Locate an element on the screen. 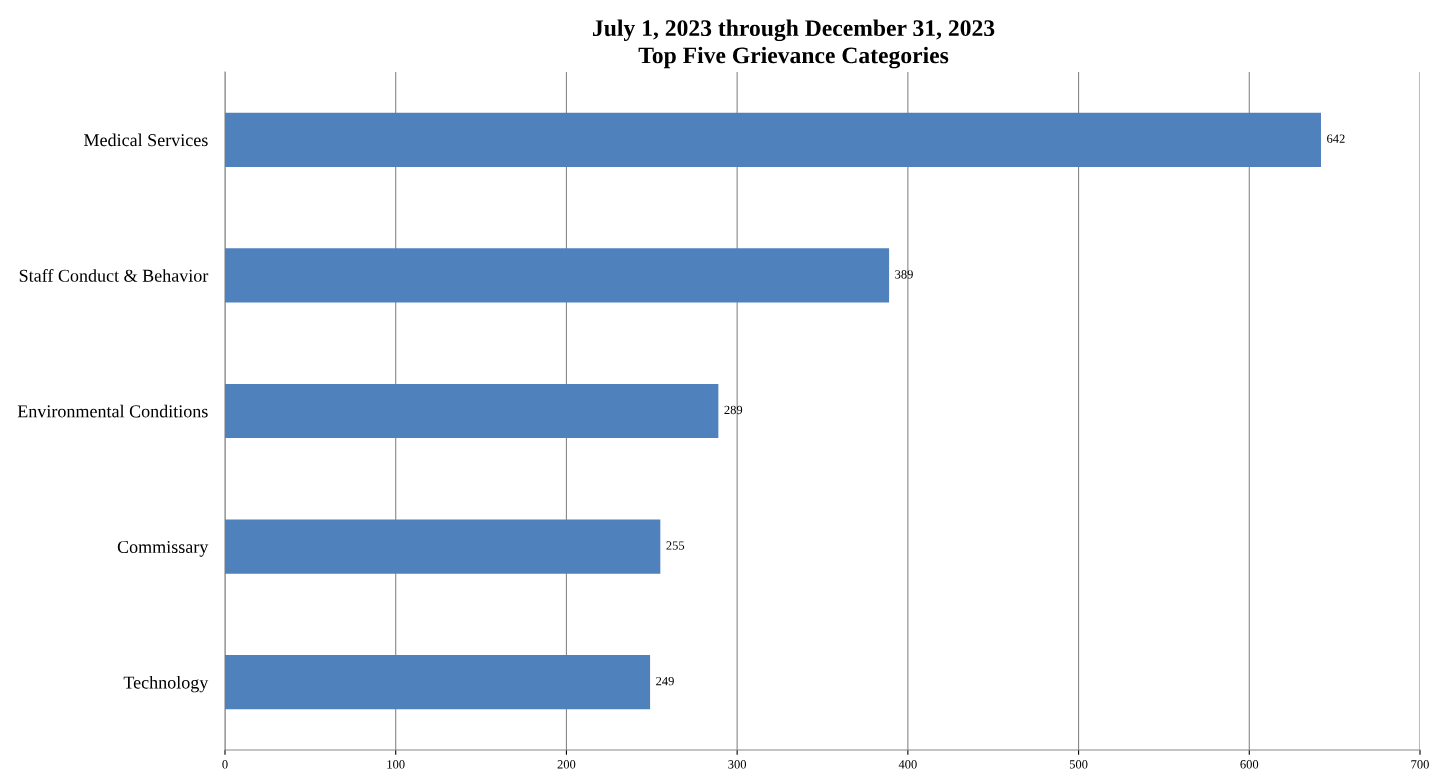 This screenshot has height=779, width=1448. y-tick-label: Medical Services is located at coordinates (146, 140).